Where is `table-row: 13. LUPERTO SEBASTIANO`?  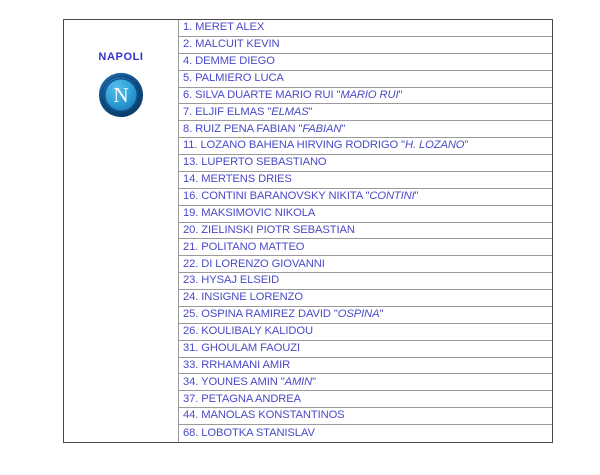 table-row: 13. LUPERTO SEBASTIANO is located at coordinates (365, 163).